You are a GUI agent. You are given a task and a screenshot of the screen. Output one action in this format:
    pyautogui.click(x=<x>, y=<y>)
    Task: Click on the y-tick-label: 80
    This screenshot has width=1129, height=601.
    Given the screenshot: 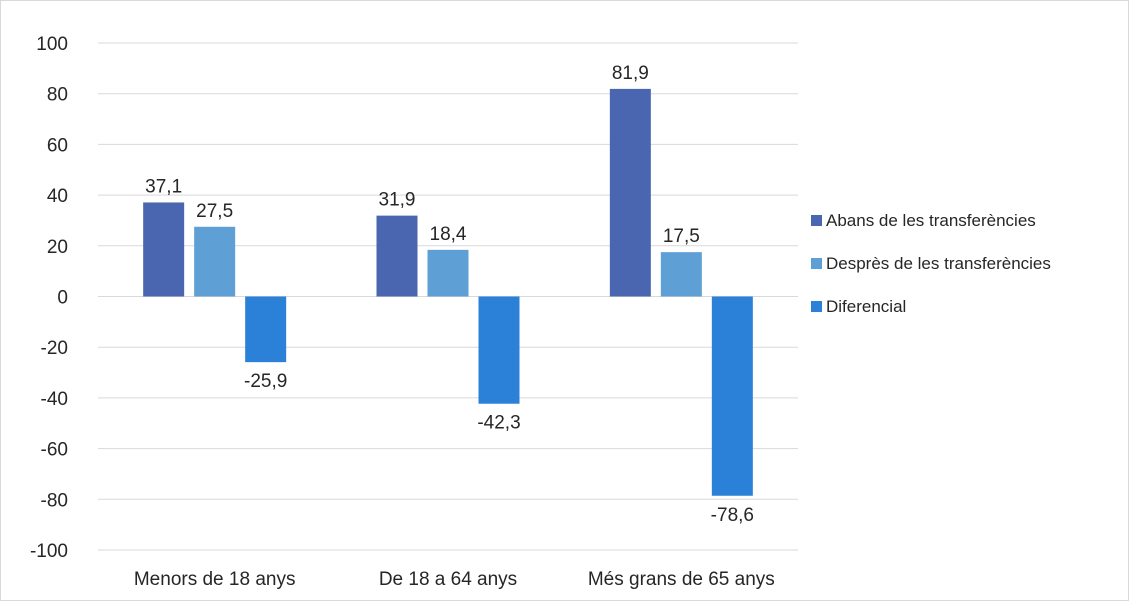 What is the action you would take?
    pyautogui.click(x=57, y=95)
    